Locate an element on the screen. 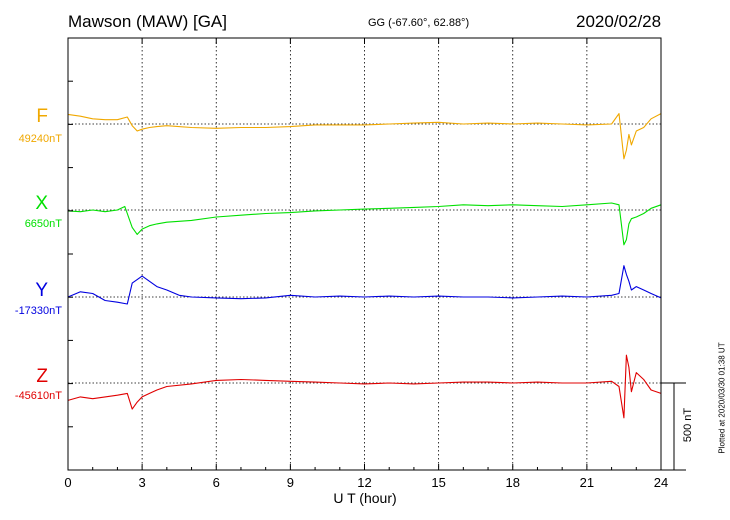 This screenshot has width=730, height=520. series-label-y: Y is located at coordinates (41, 290).